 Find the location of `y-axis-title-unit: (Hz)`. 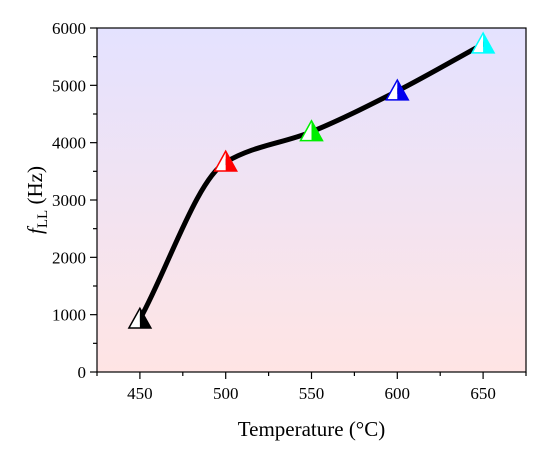

y-axis-title-unit: (Hz) is located at coordinates (35, 188).